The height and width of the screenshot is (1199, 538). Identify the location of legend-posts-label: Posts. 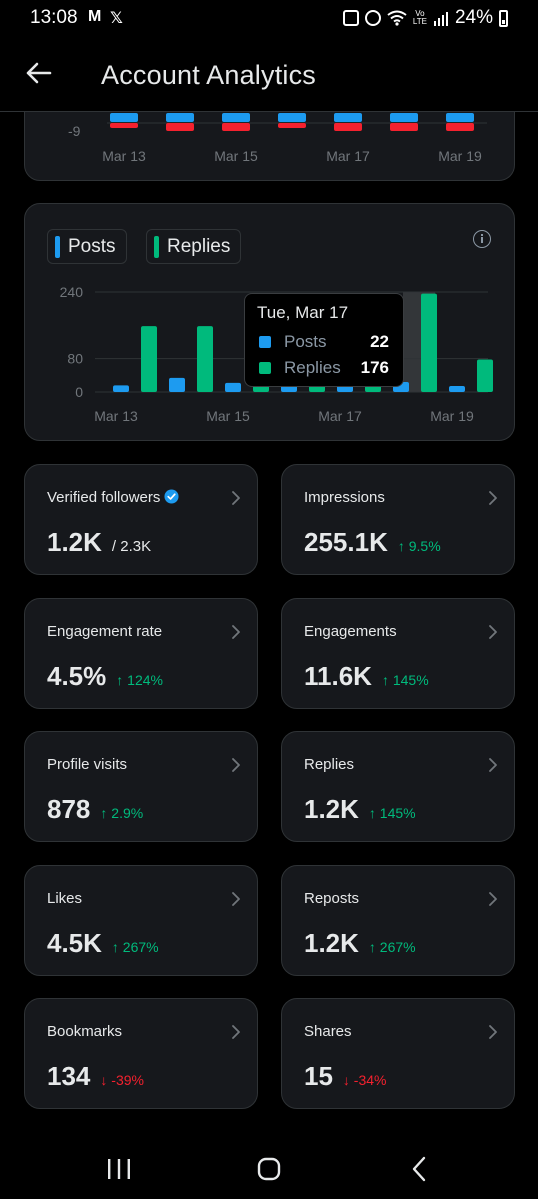
(92, 246).